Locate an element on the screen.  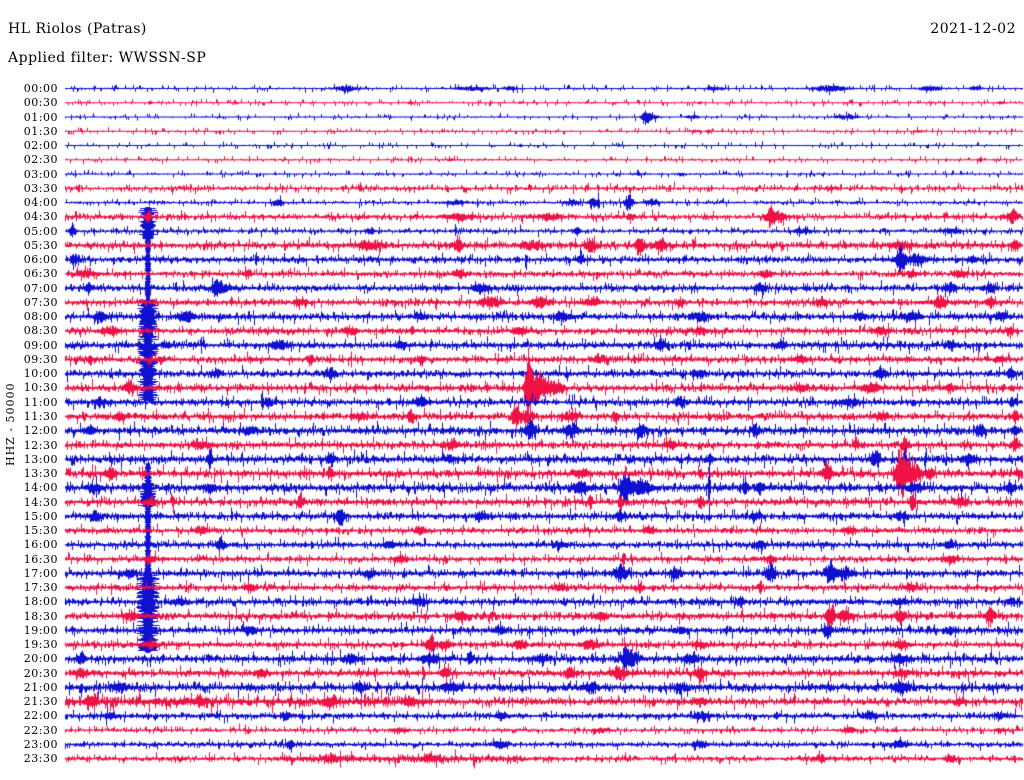
time-label-0800: 08:00 is located at coordinates (40, 317).